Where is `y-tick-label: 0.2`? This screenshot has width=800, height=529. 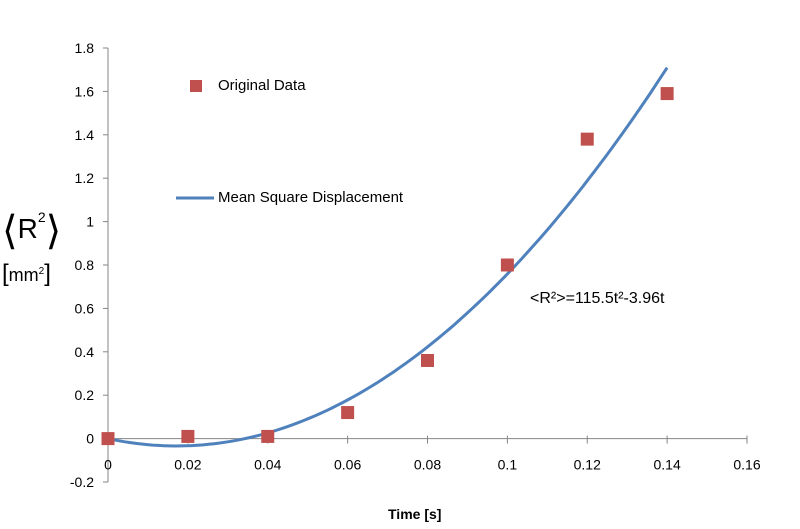 y-tick-label: 0.2 is located at coordinates (85, 395).